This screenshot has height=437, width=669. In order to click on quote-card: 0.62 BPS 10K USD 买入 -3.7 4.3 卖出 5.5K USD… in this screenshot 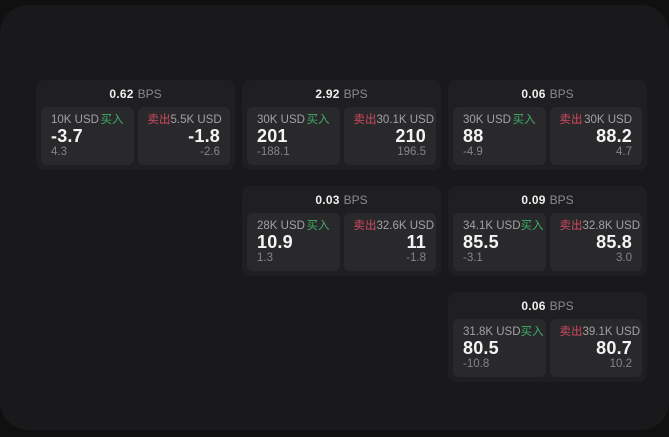, I will do `click(135, 125)`.